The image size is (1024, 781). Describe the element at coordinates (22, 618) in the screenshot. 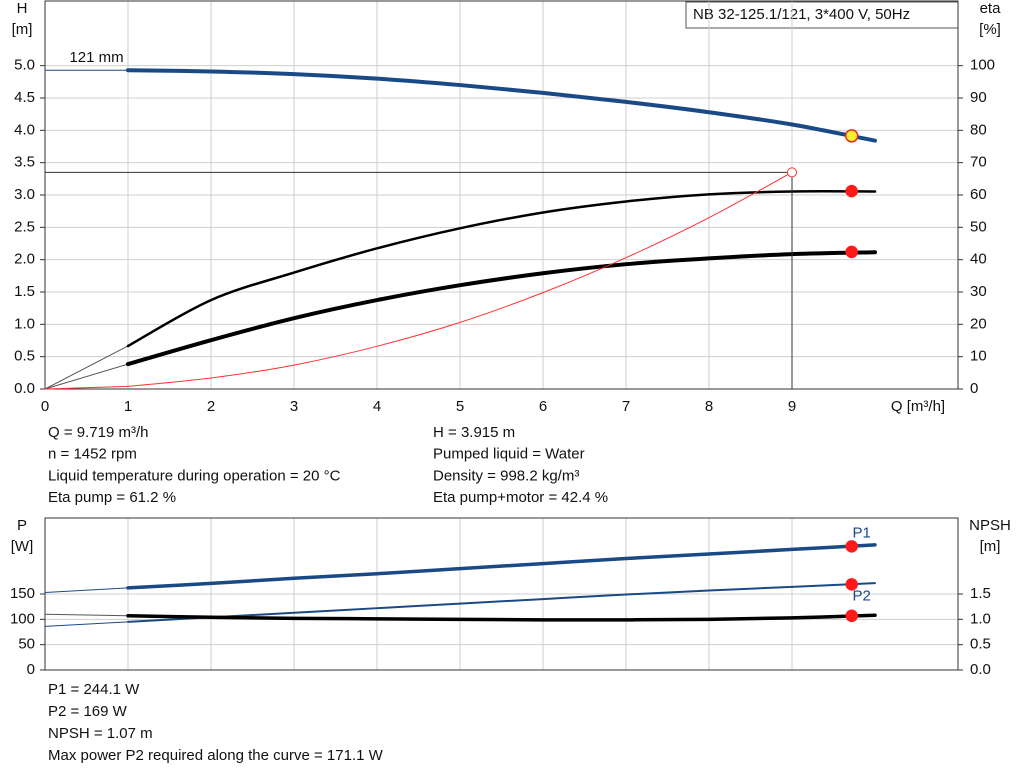

I see `y-tick-label: 100` at that location.